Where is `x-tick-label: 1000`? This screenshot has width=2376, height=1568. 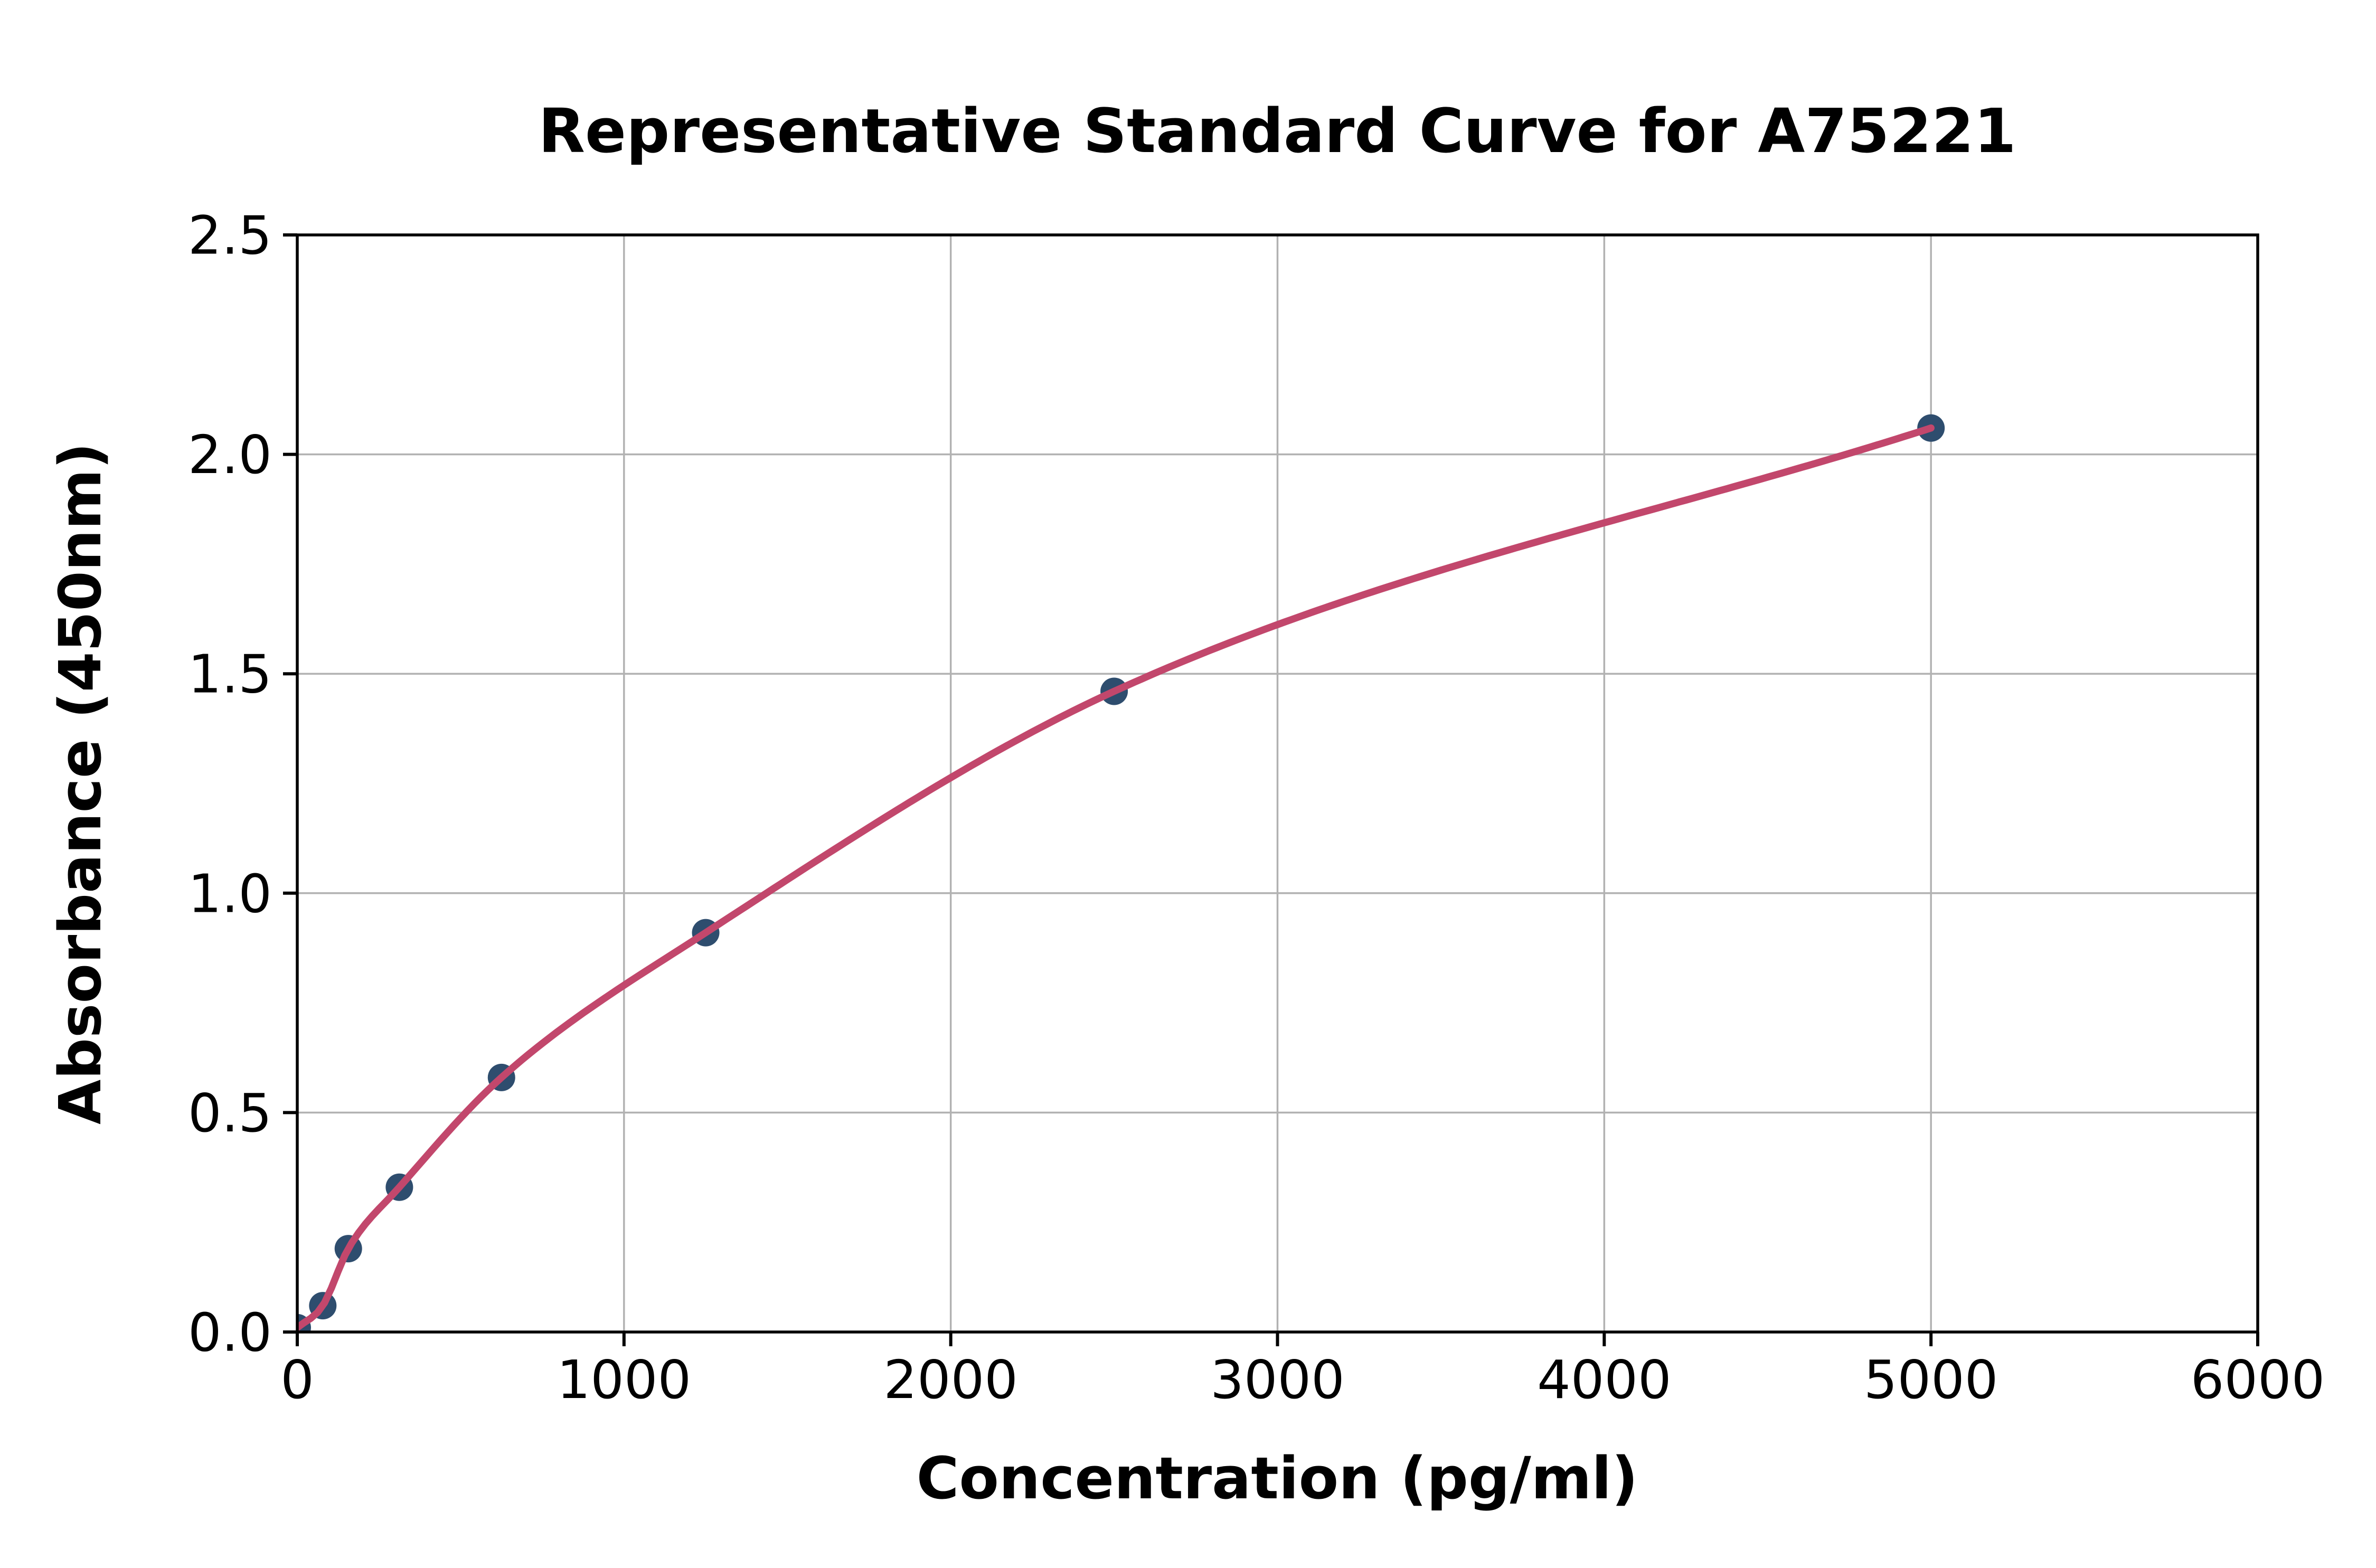
x-tick-label: 1000 is located at coordinates (624, 1380).